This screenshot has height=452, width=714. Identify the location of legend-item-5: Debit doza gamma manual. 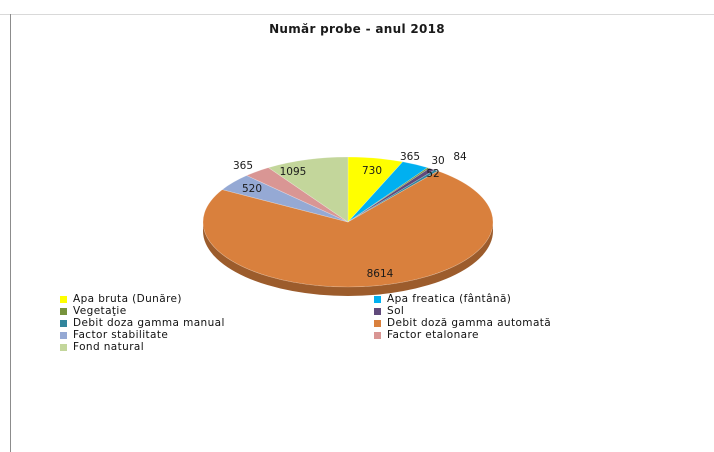
(142, 323).